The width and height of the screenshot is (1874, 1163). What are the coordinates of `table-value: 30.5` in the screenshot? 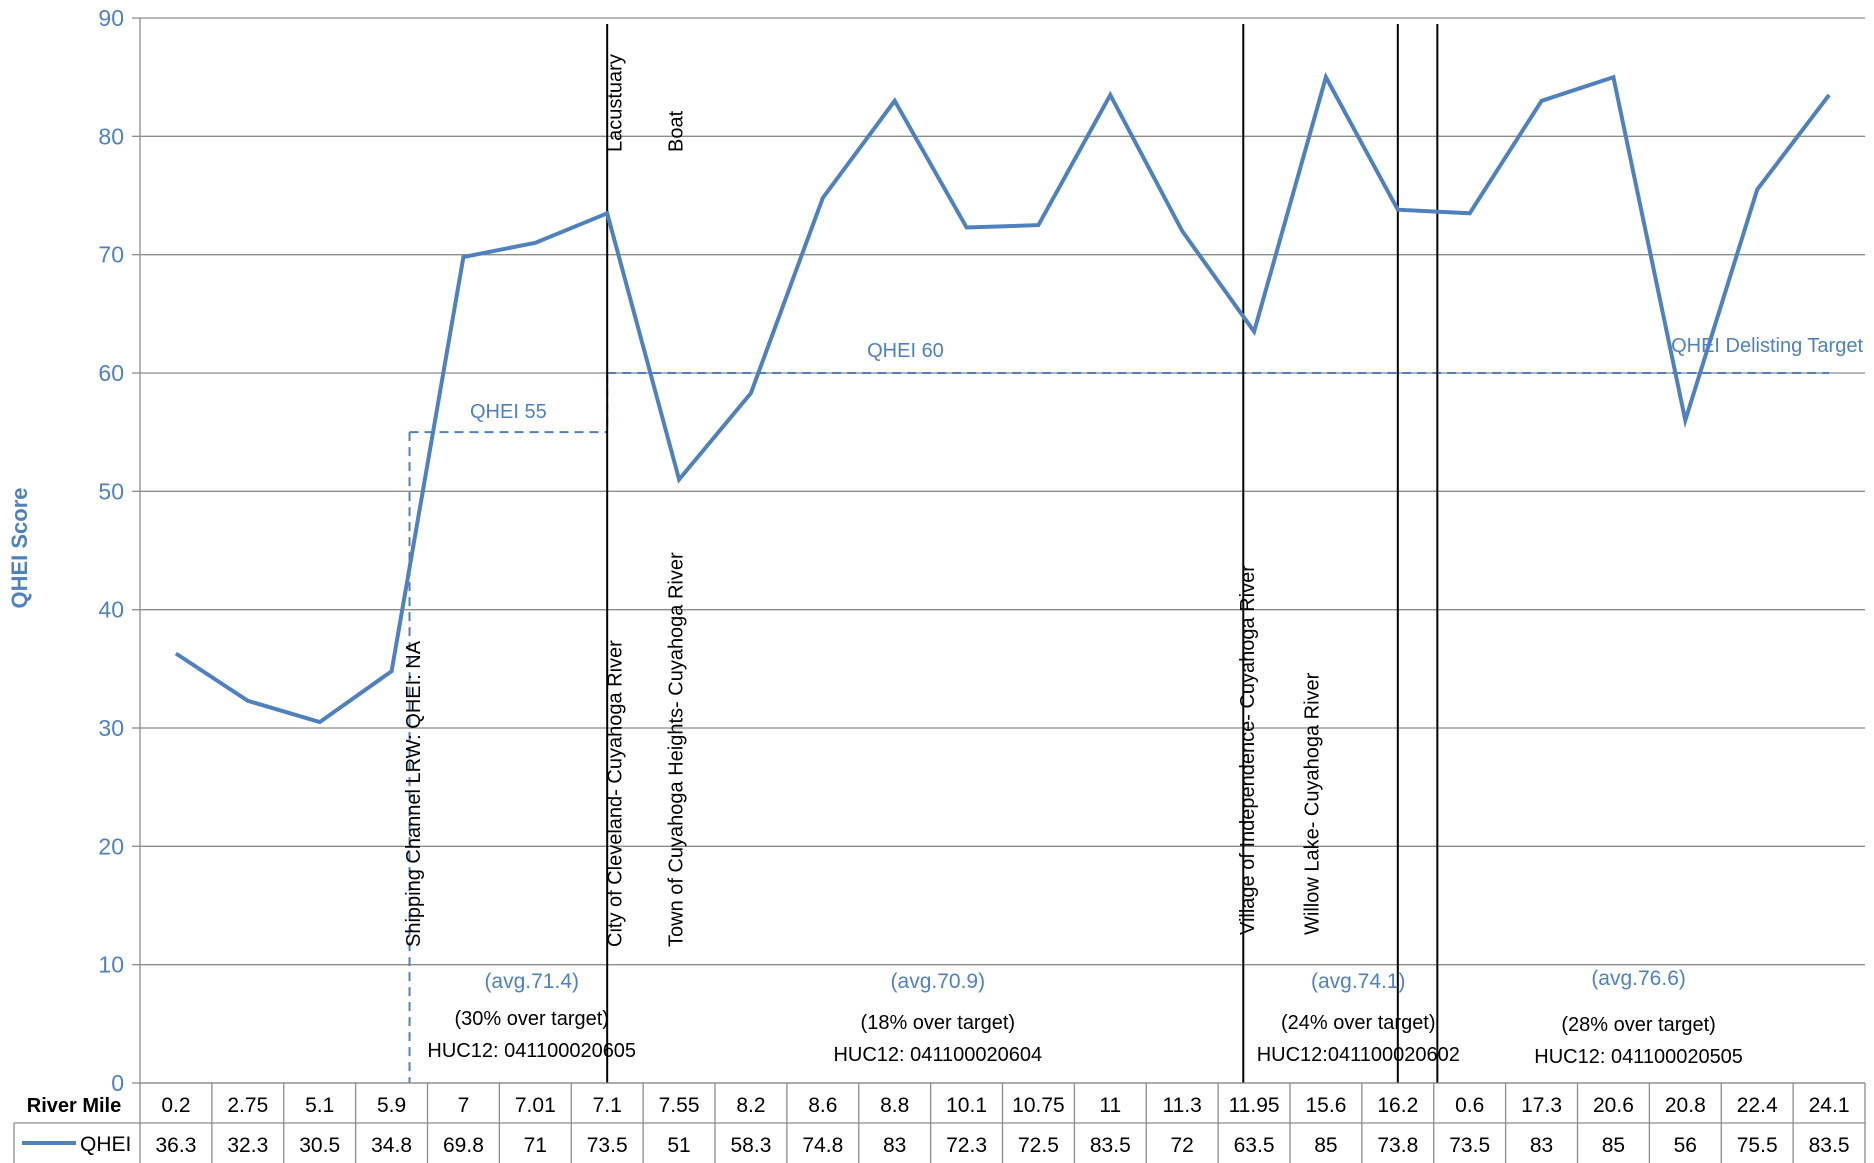 It's located at (319, 1145).